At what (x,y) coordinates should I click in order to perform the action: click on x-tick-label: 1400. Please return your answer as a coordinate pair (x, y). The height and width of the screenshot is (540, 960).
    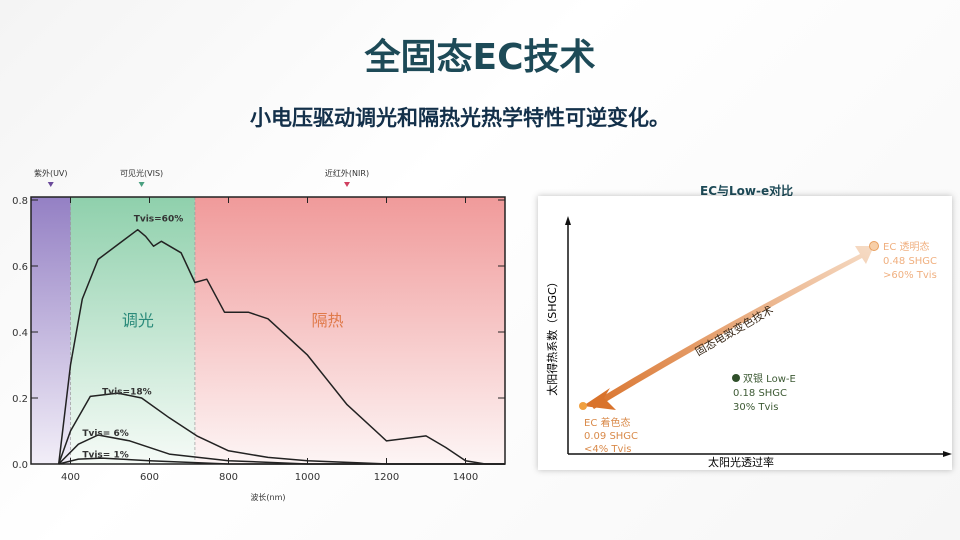
    Looking at the image, I should click on (465, 477).